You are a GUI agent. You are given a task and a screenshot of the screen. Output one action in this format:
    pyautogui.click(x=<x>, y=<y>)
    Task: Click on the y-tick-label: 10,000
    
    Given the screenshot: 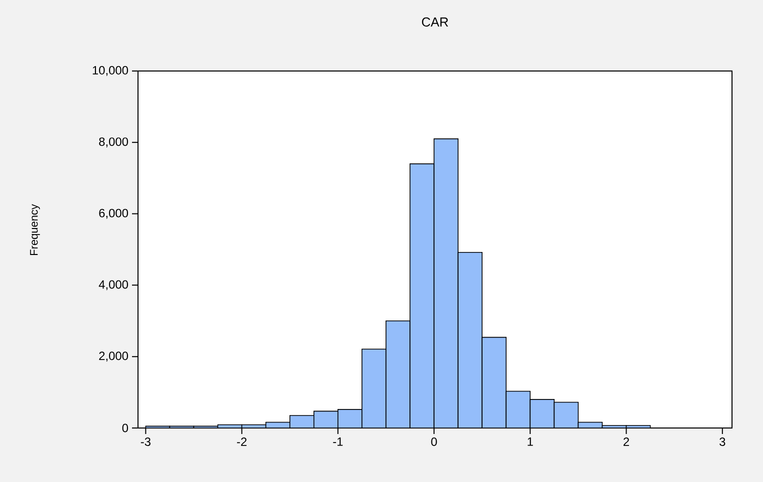 What is the action you would take?
    pyautogui.click(x=110, y=71)
    